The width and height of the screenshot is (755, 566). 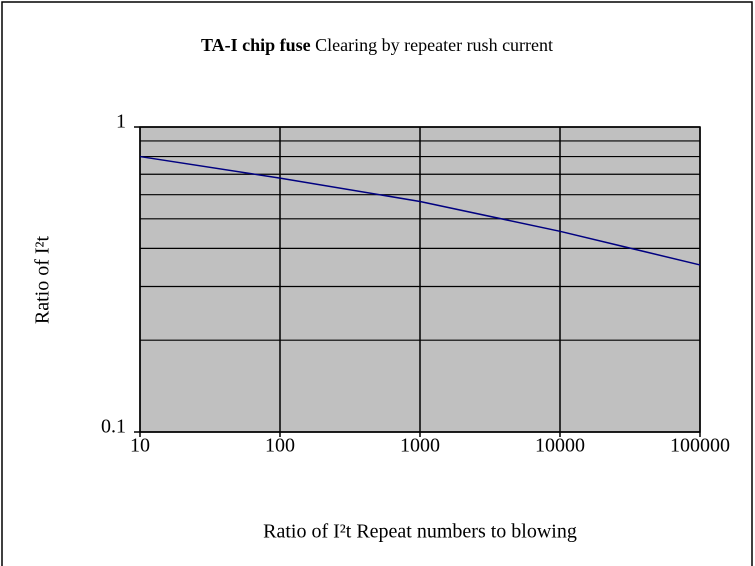 What do you see at coordinates (280, 446) in the screenshot?
I see `x-tick-label: 100` at bounding box center [280, 446].